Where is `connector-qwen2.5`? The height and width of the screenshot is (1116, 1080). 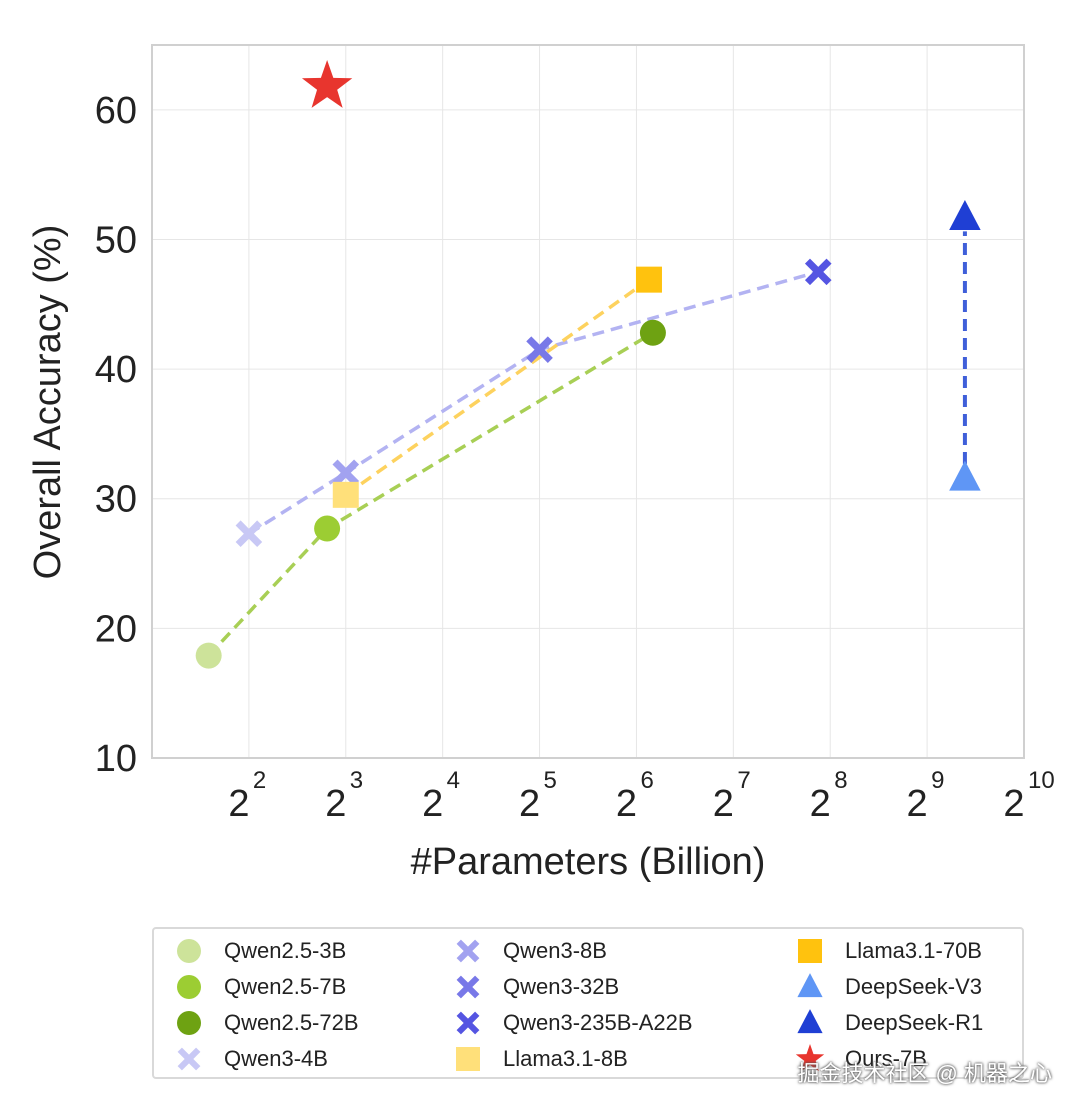 connector-qwen2.5 is located at coordinates (430, 494).